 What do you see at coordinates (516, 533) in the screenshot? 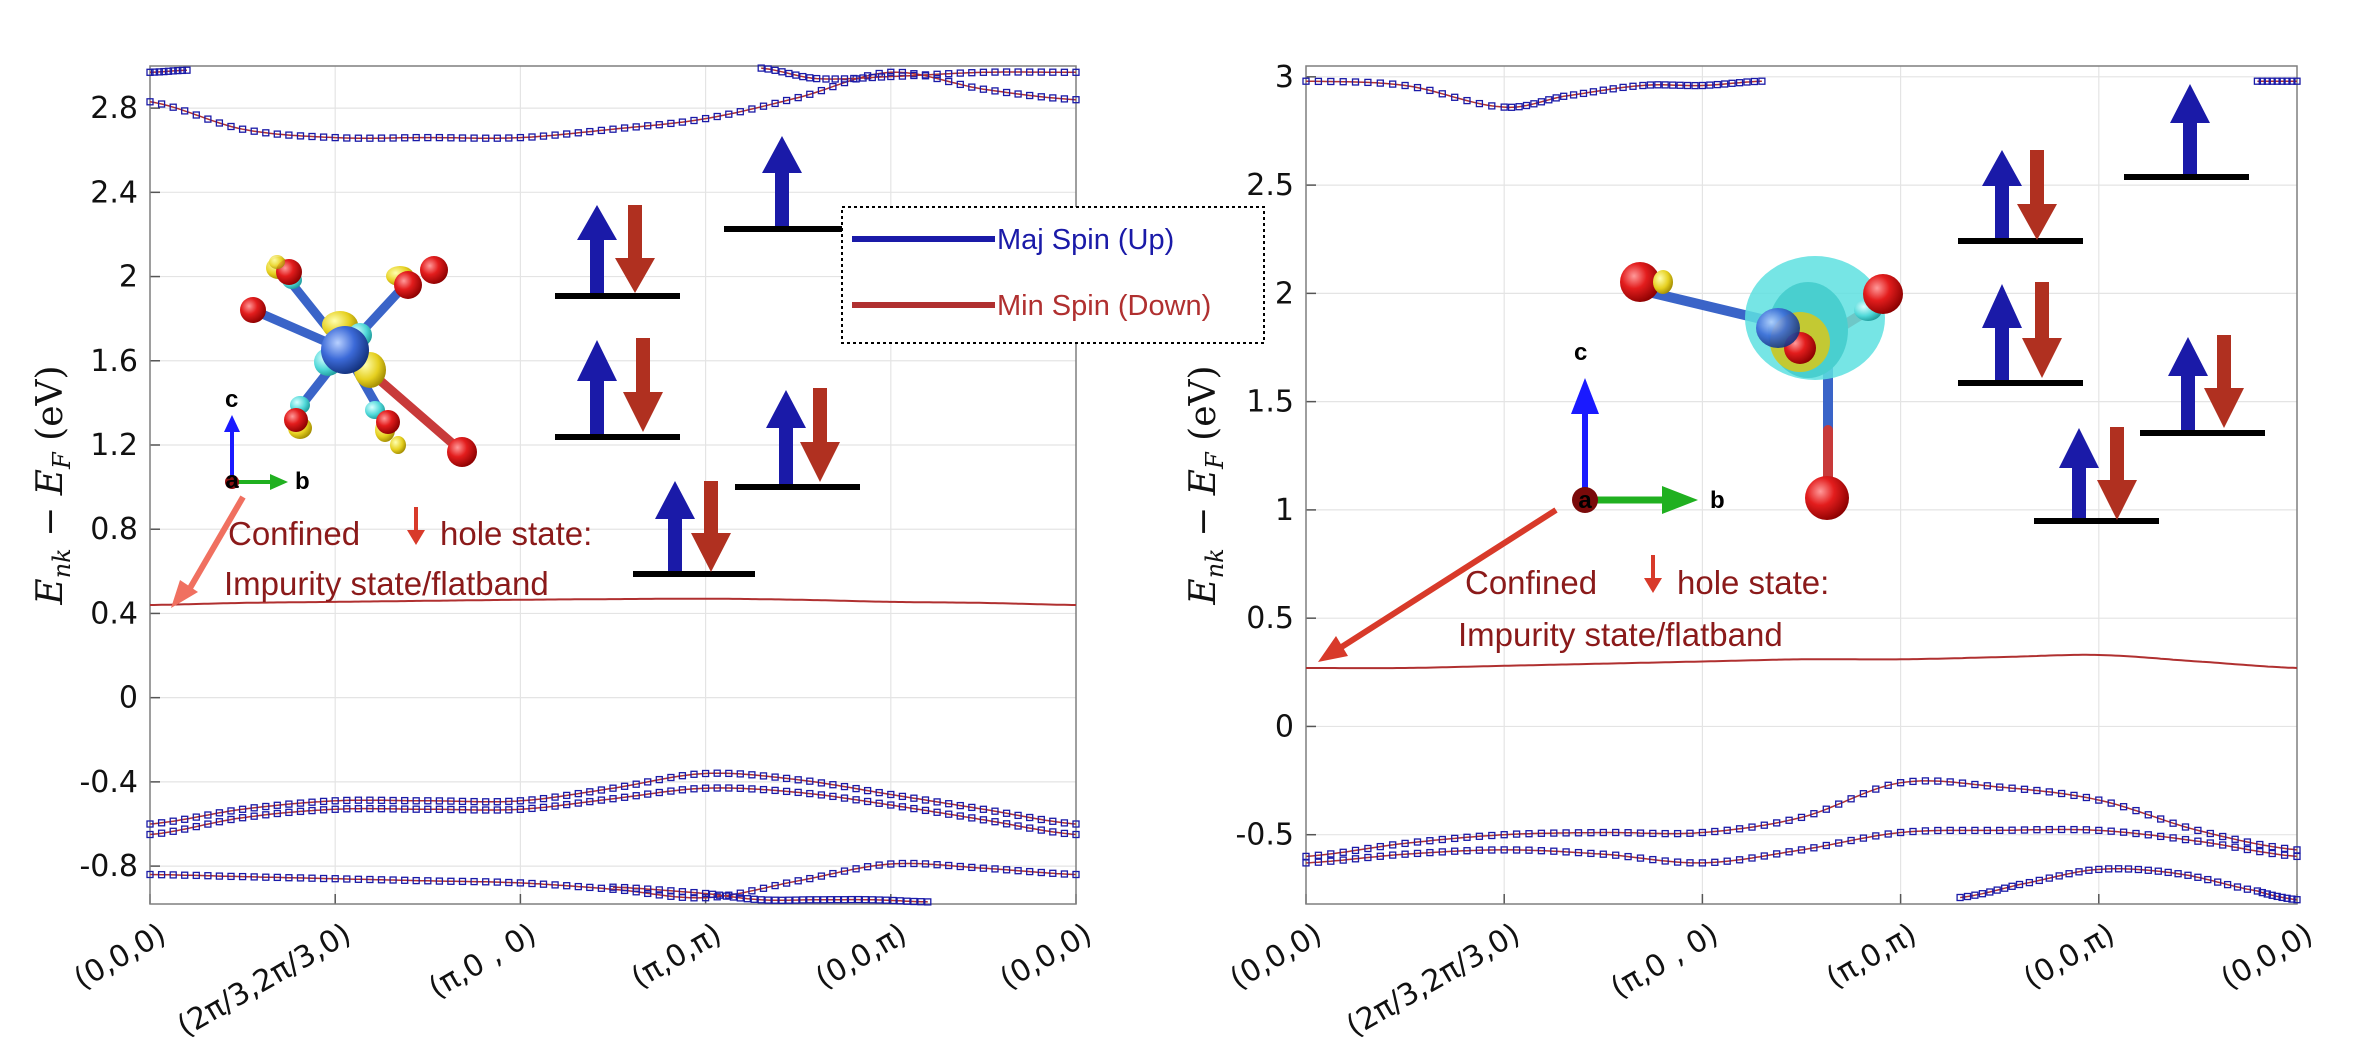
I see `left-annotation-line1-suffix: hole state:` at bounding box center [516, 533].